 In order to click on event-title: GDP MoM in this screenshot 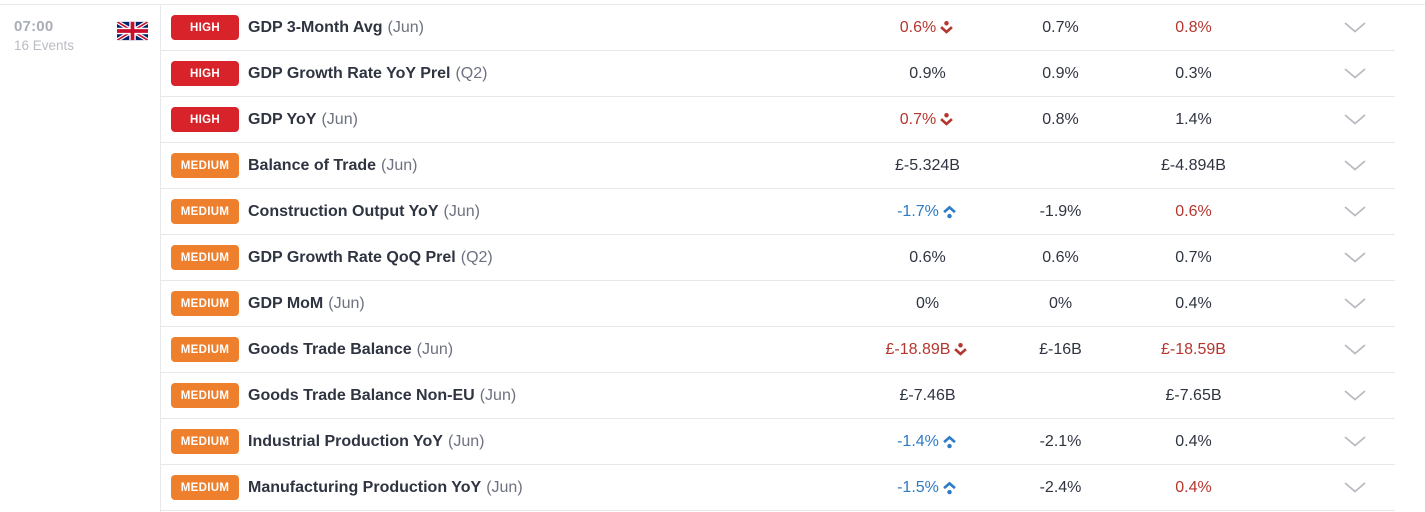, I will do `click(286, 303)`.